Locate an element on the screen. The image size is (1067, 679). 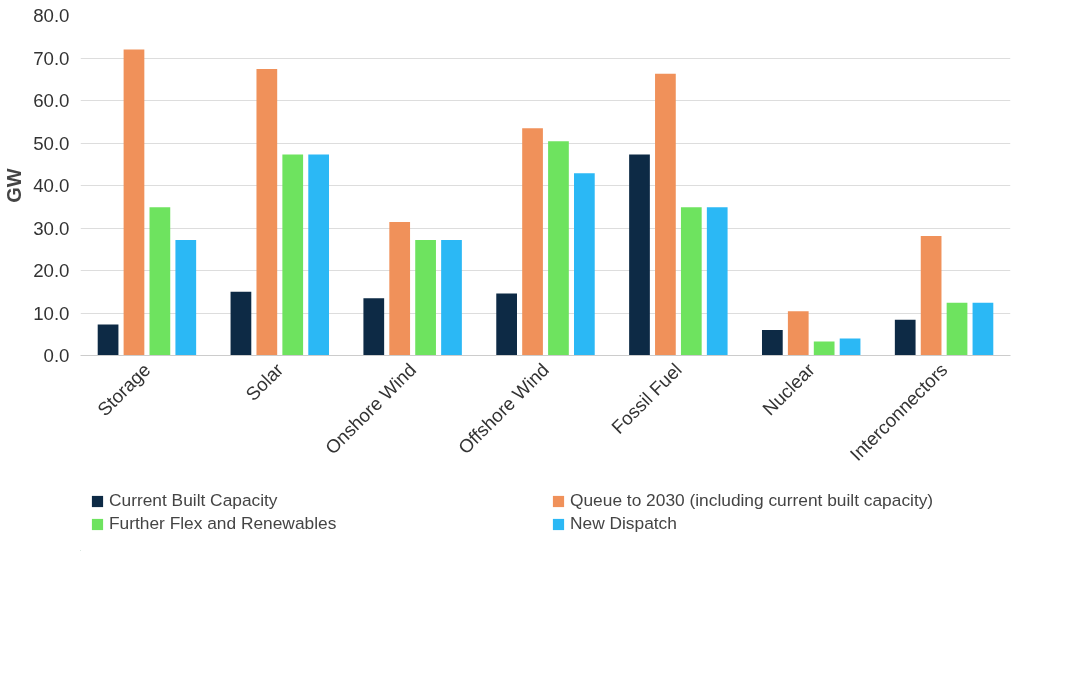
y-tick-label: 40.0 is located at coordinates (51, 185).